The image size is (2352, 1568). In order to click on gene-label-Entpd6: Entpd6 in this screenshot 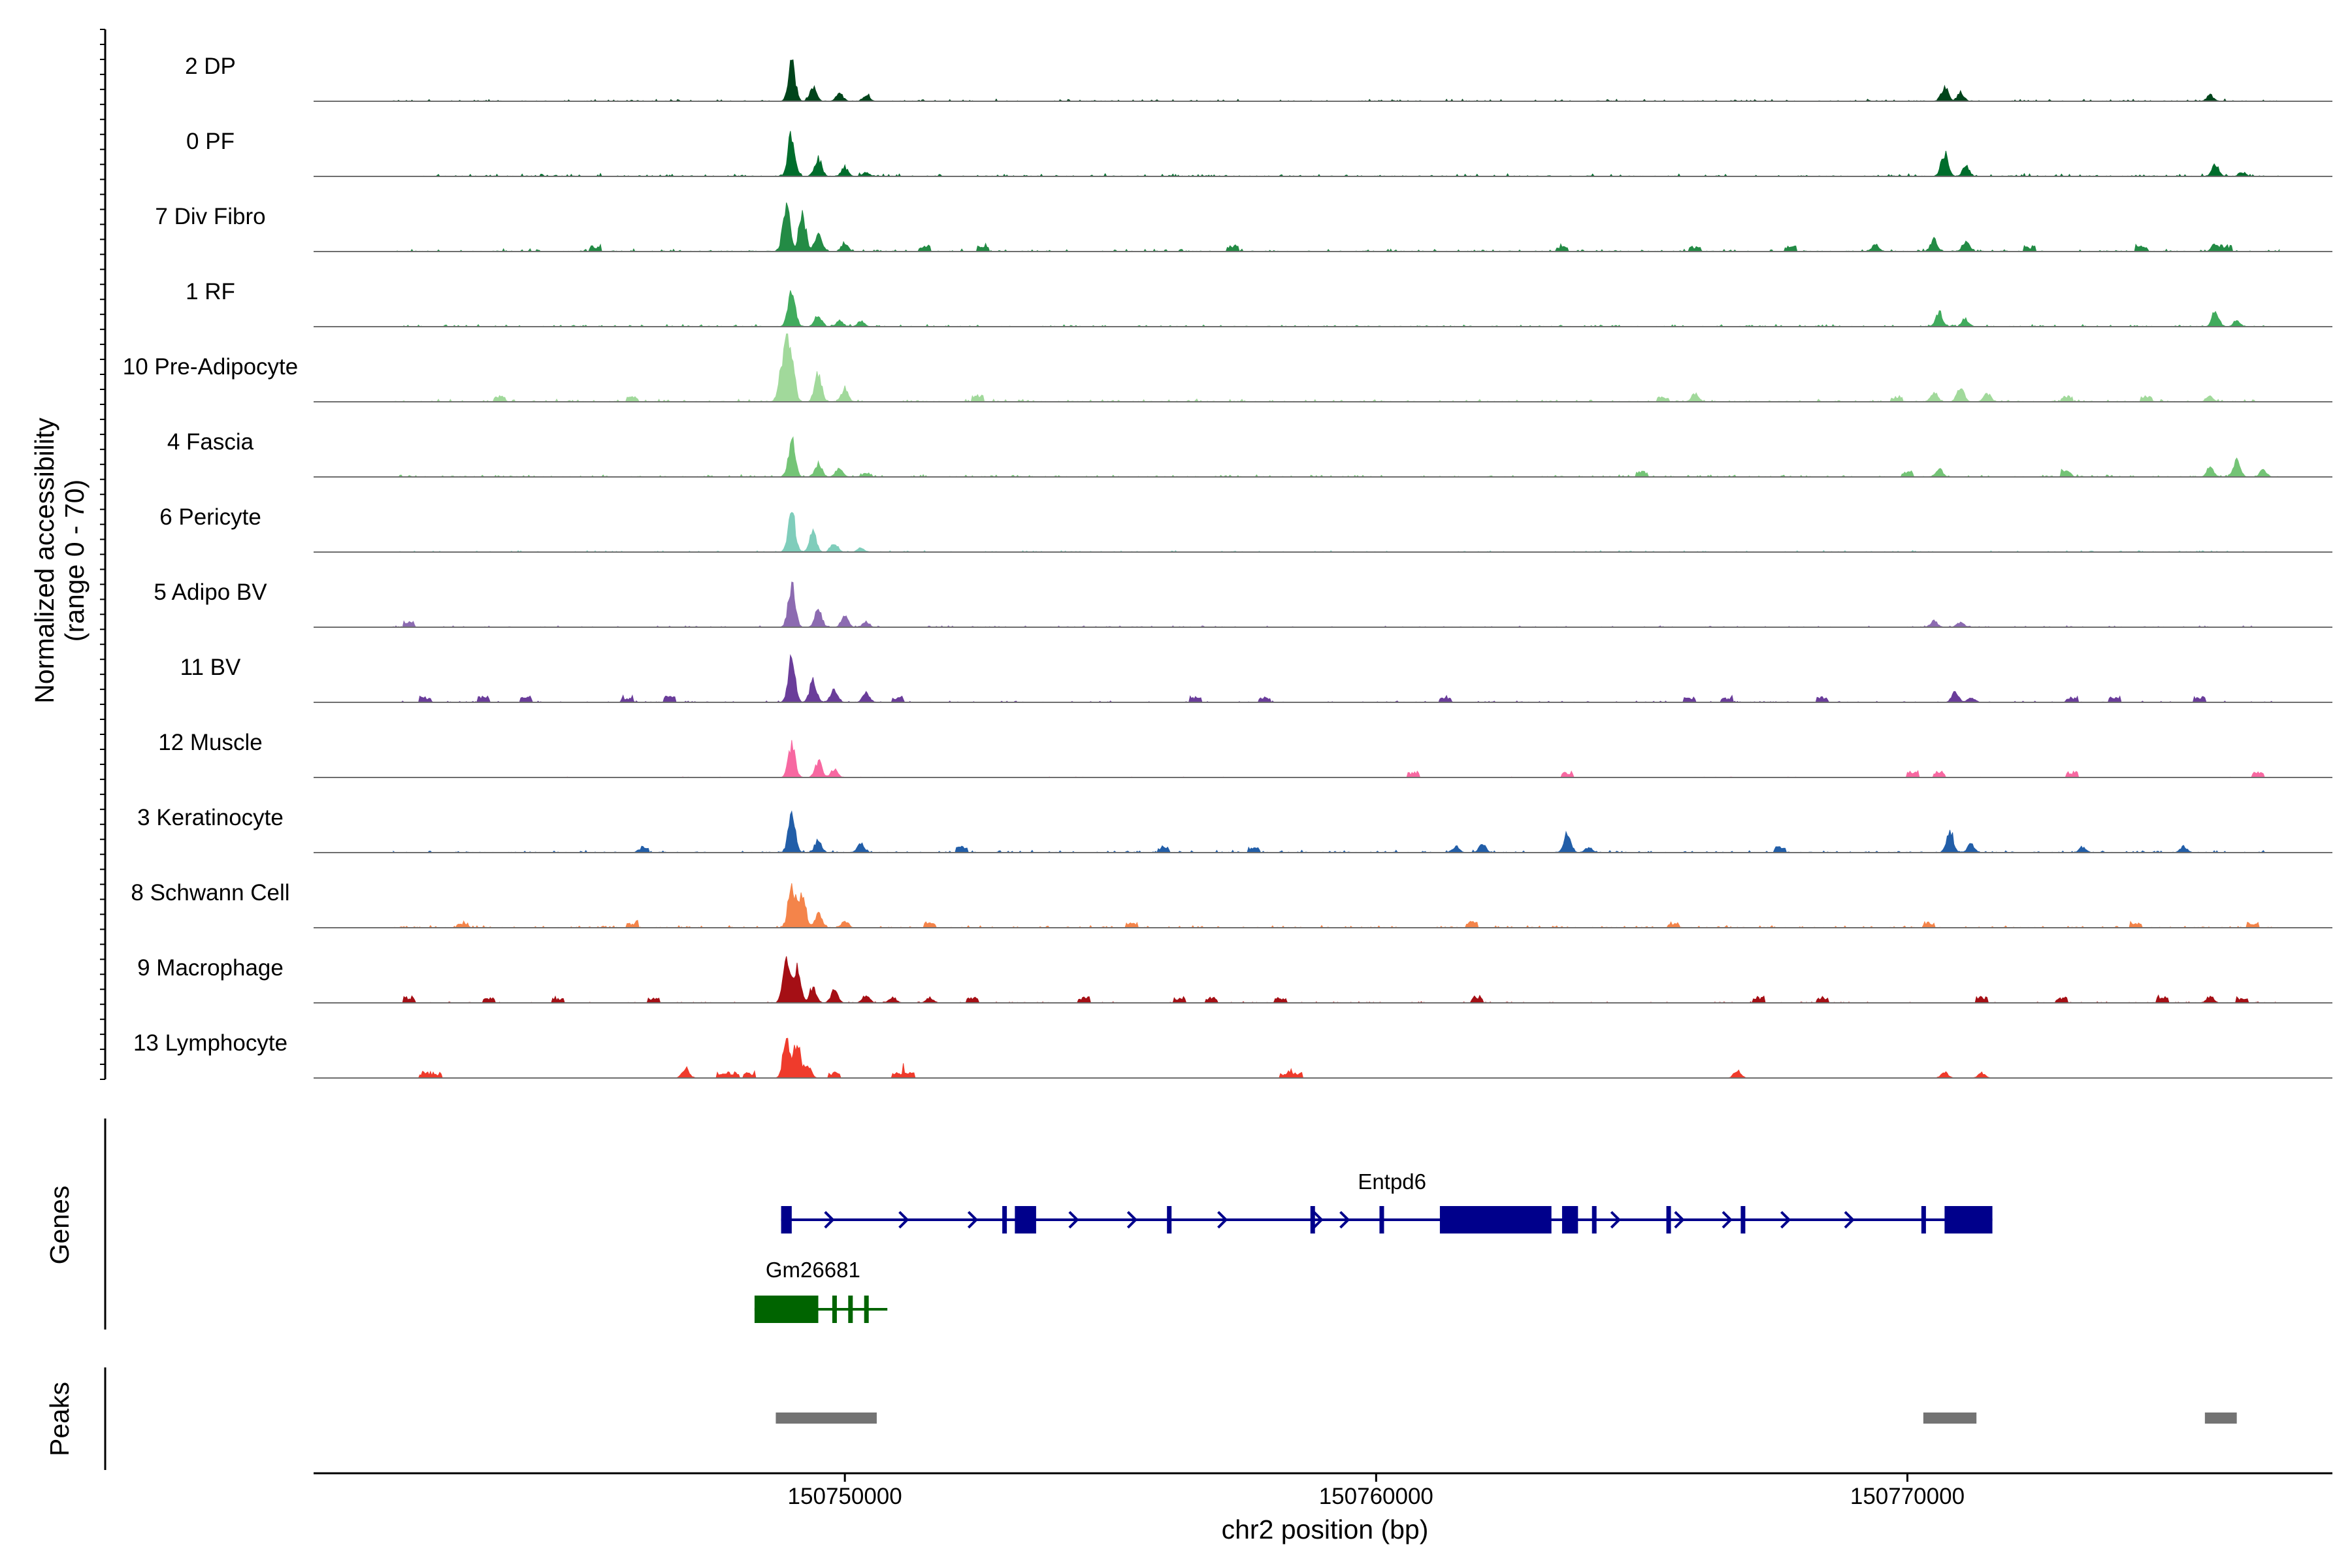, I will do `click(1392, 1181)`.